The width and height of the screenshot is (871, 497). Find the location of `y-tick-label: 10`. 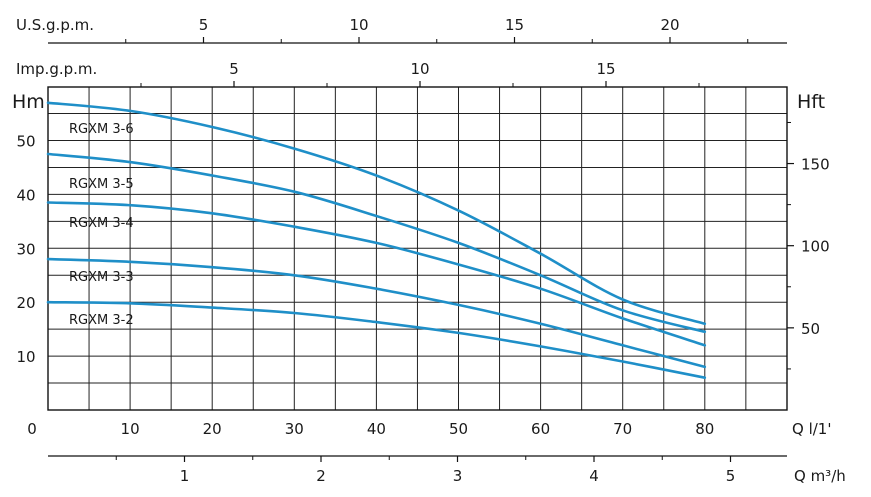

y-tick-label: 10 is located at coordinates (25, 357).